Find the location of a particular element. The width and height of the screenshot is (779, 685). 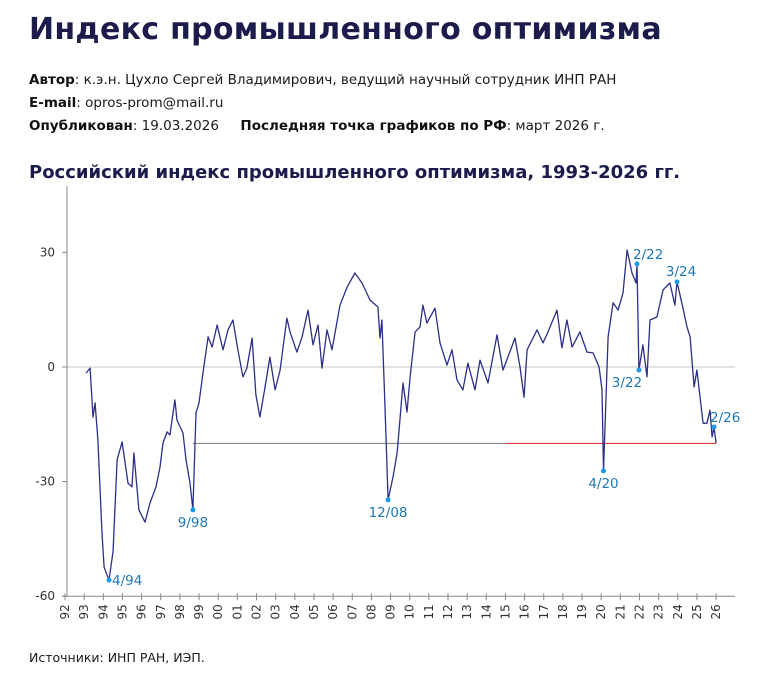

published-label: Опубликован is located at coordinates (81, 126).